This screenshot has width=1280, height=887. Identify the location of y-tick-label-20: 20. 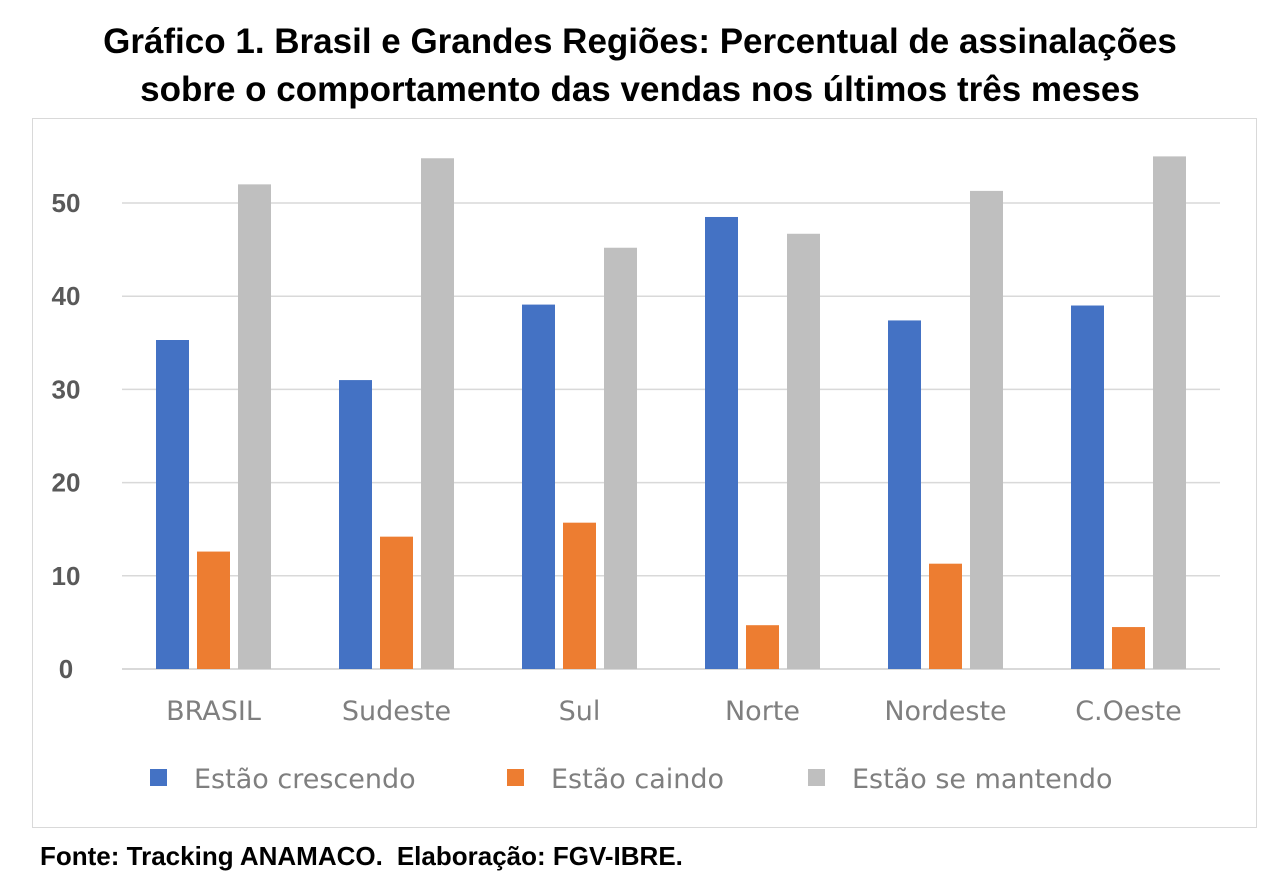
(66, 483).